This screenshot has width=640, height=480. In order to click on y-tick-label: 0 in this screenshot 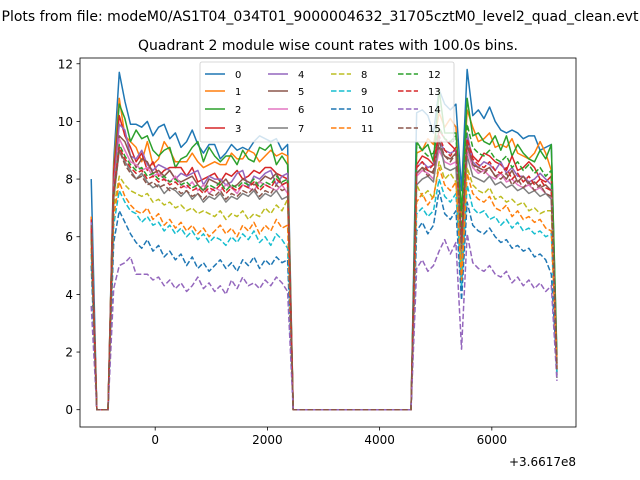, I will do `click(69, 410)`.